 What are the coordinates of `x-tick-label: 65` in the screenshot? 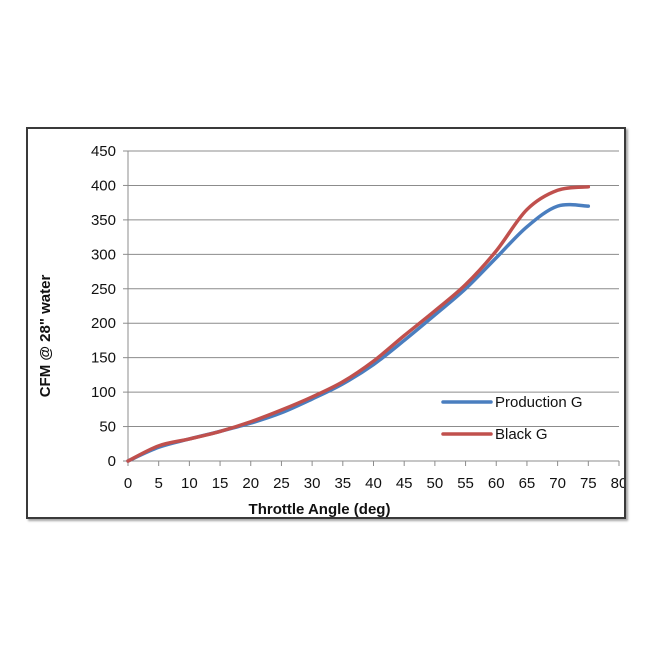 It's located at (527, 483).